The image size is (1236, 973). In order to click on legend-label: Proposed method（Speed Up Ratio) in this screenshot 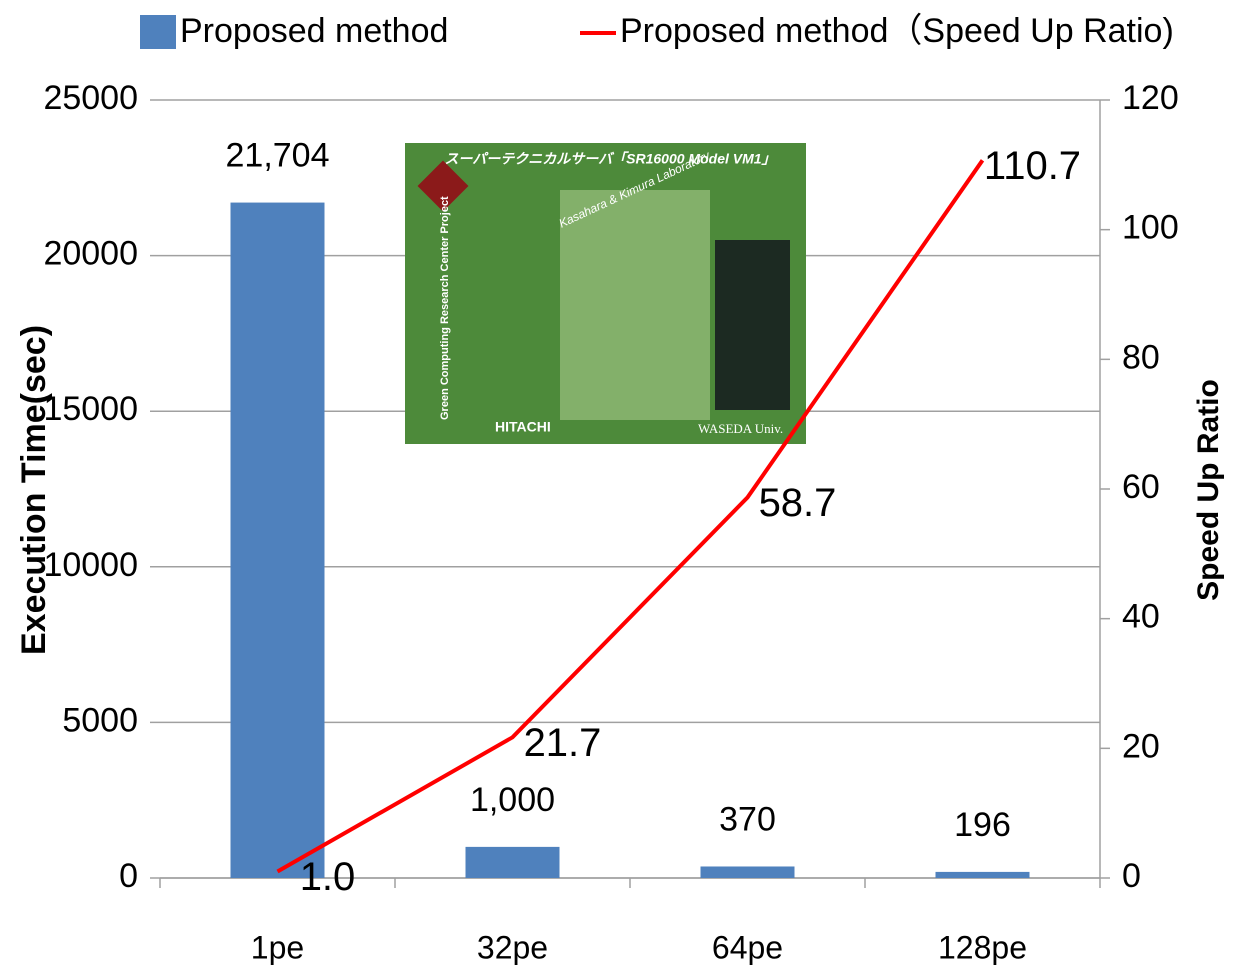, I will do `click(897, 31)`.